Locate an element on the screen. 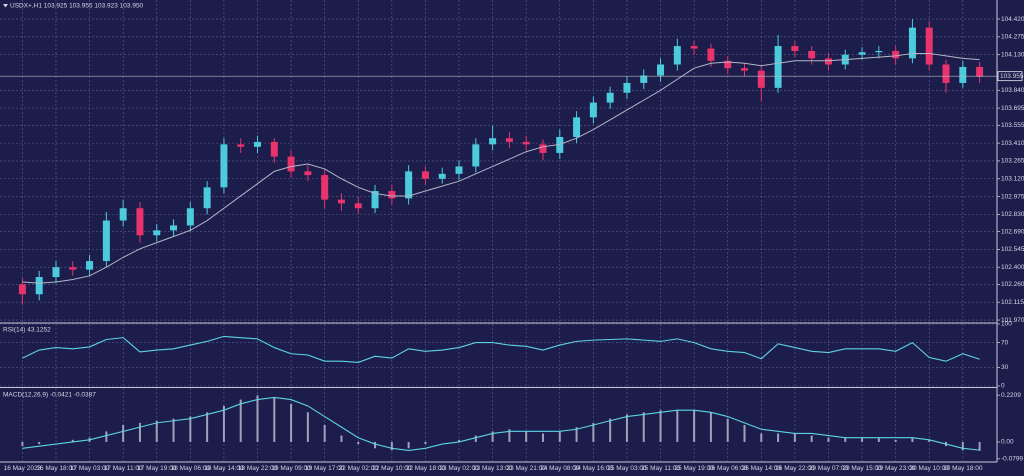  y-tick-label: -0.0799 is located at coordinates (1012, 459).